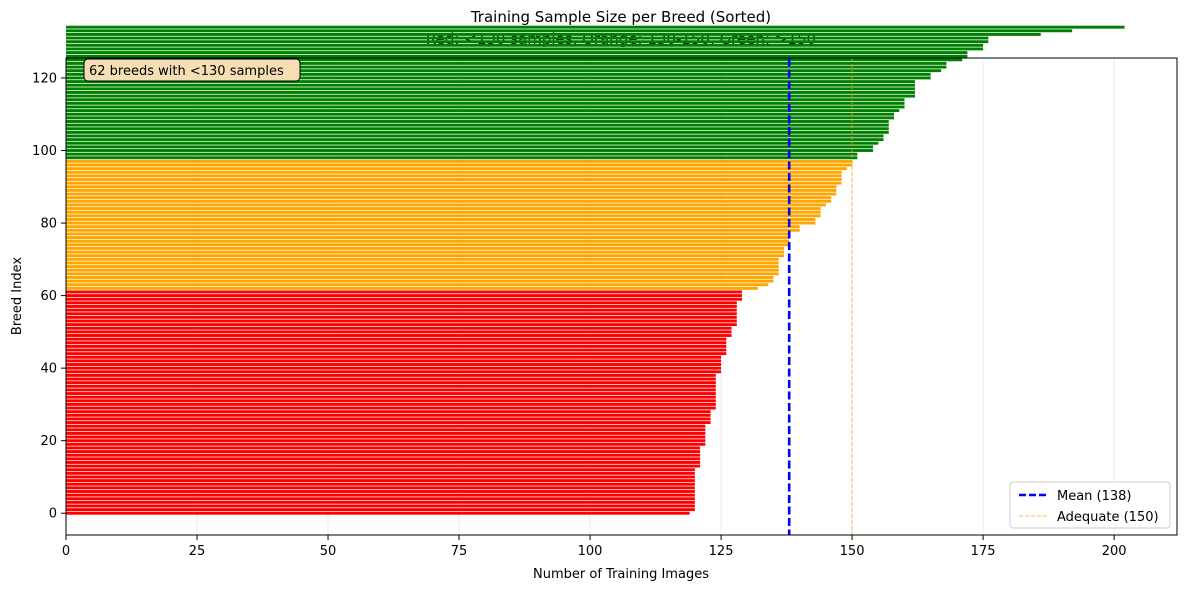  I want to click on x-tick-label-7: 175, so click(983, 551).